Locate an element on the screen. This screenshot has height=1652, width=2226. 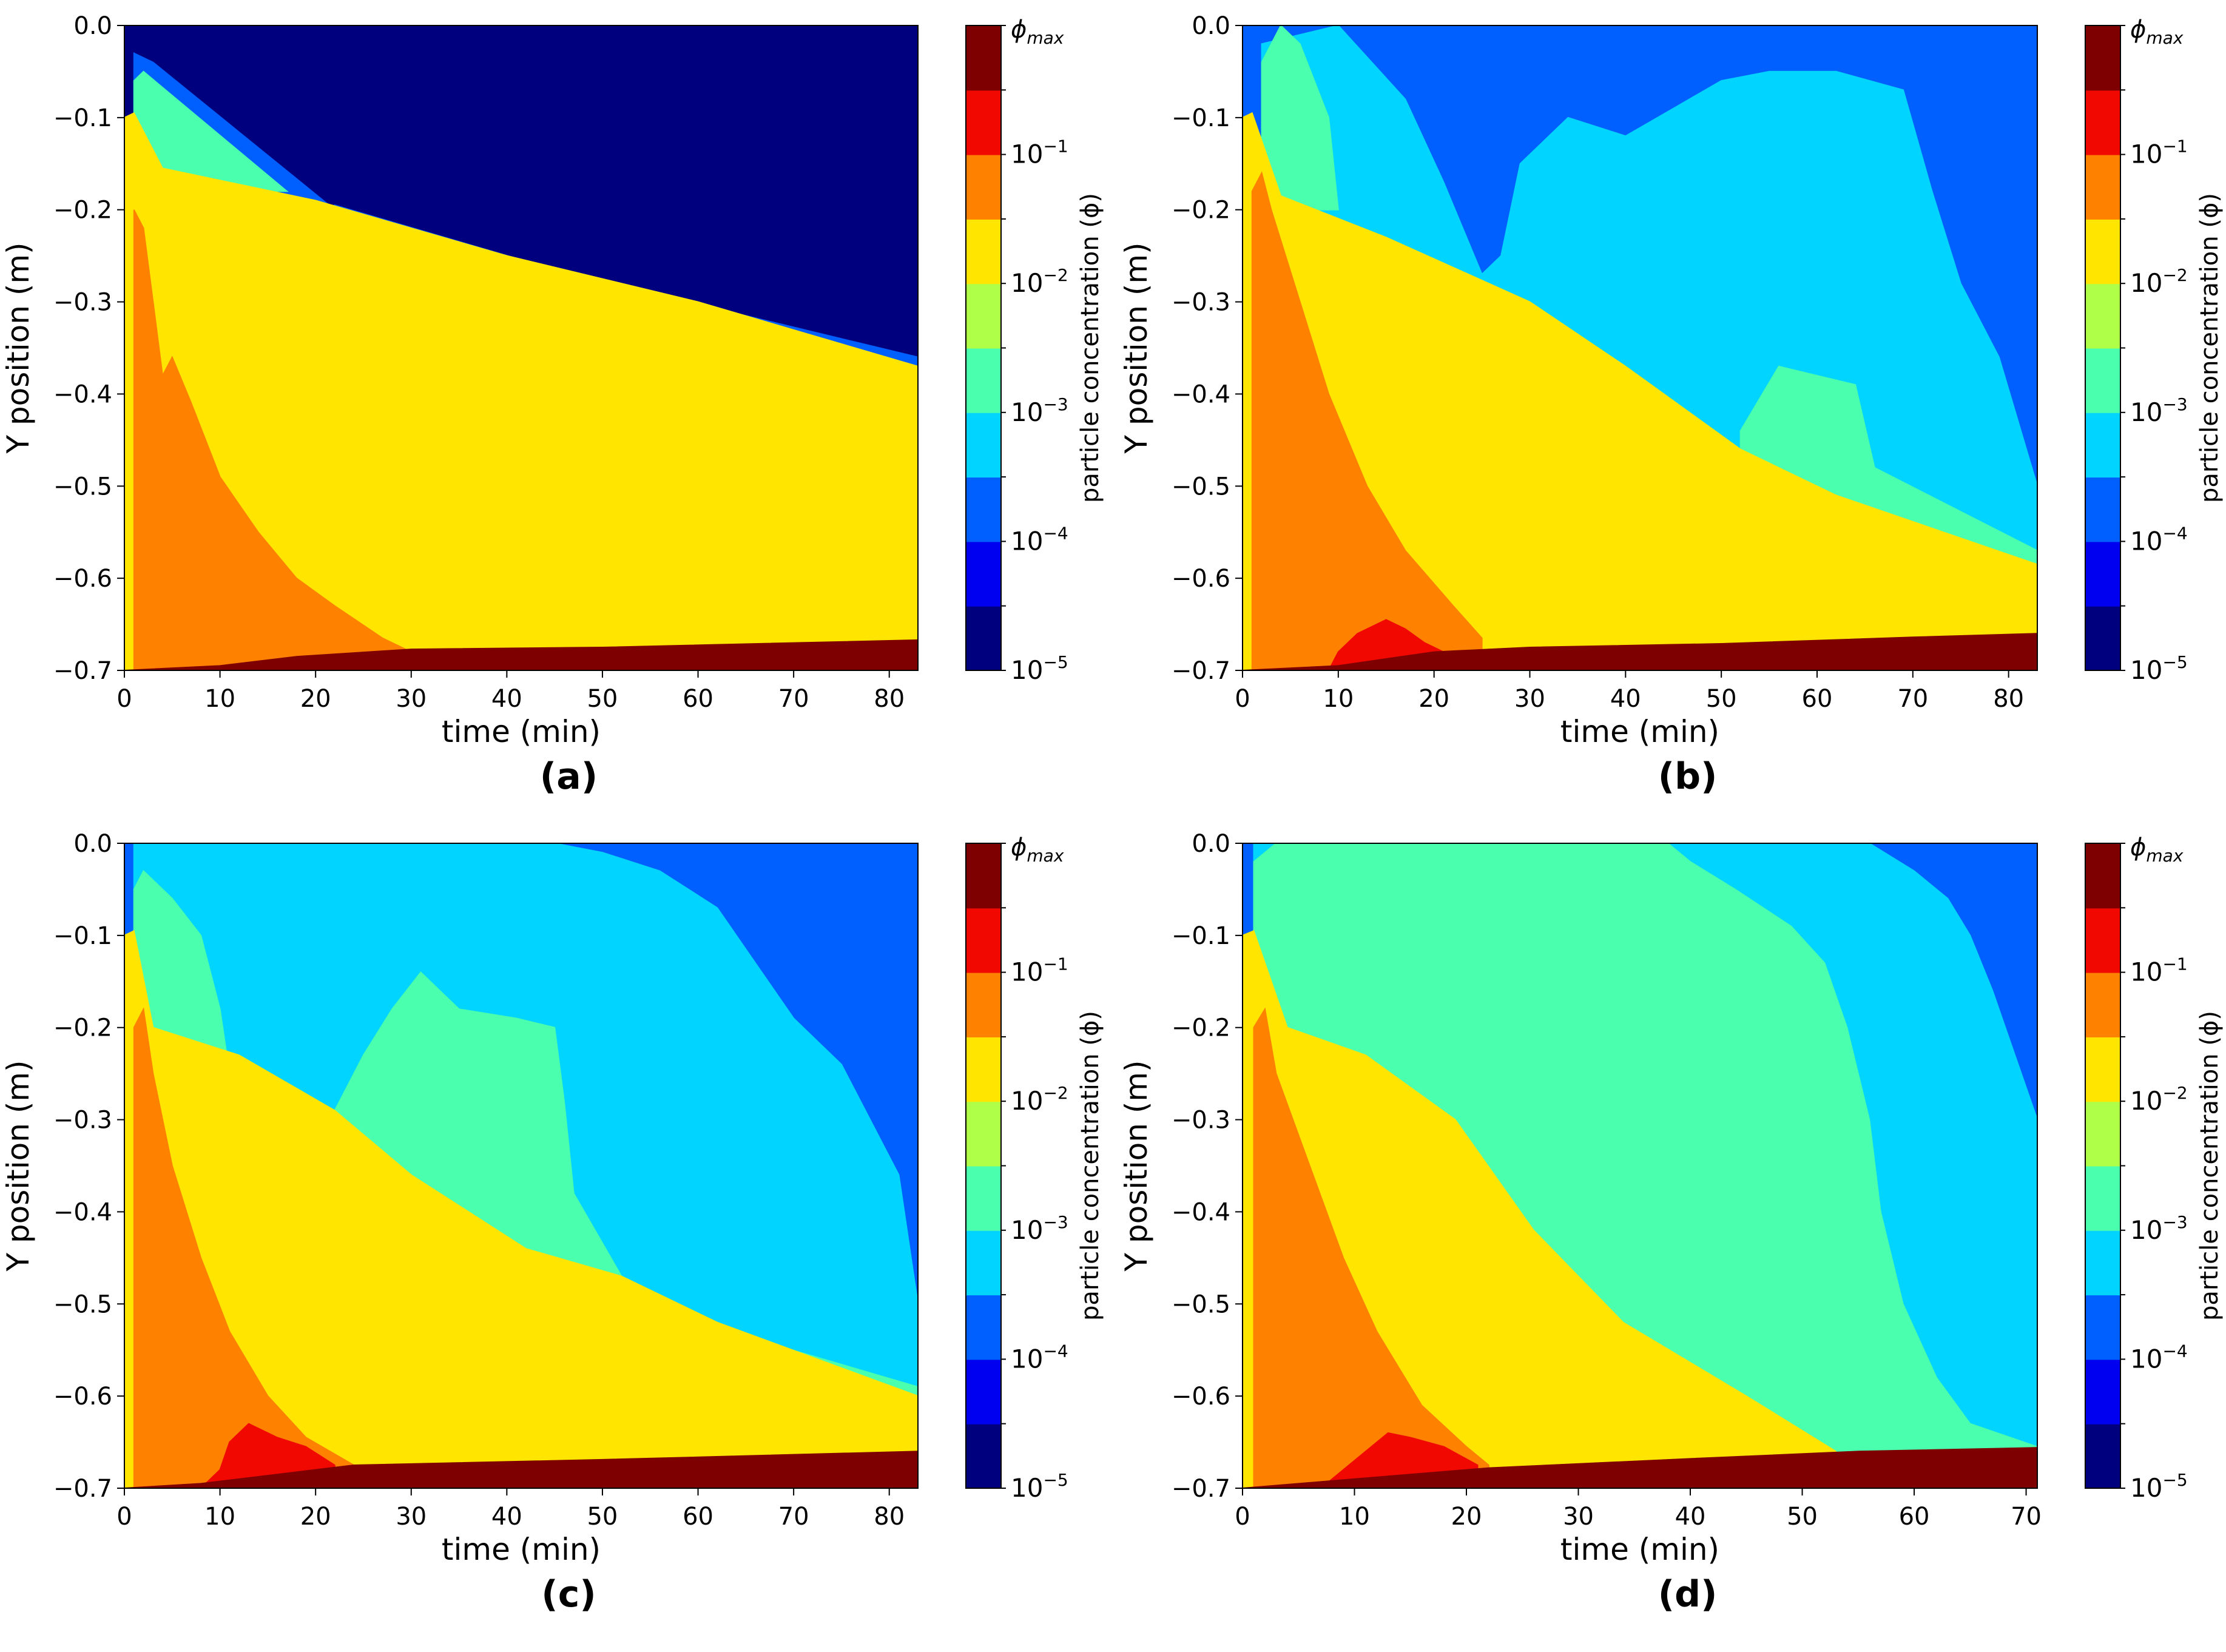
panel-caption: (a) is located at coordinates (569, 776).